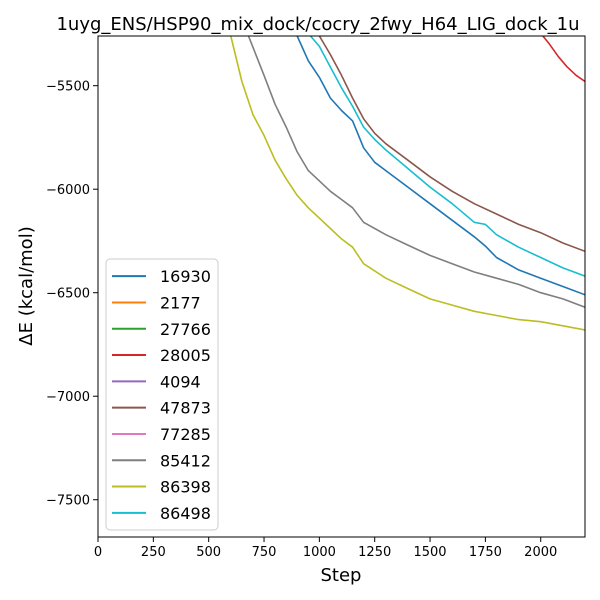  Describe the element at coordinates (341, 575) in the screenshot. I see `x-axis-label: Step` at that location.